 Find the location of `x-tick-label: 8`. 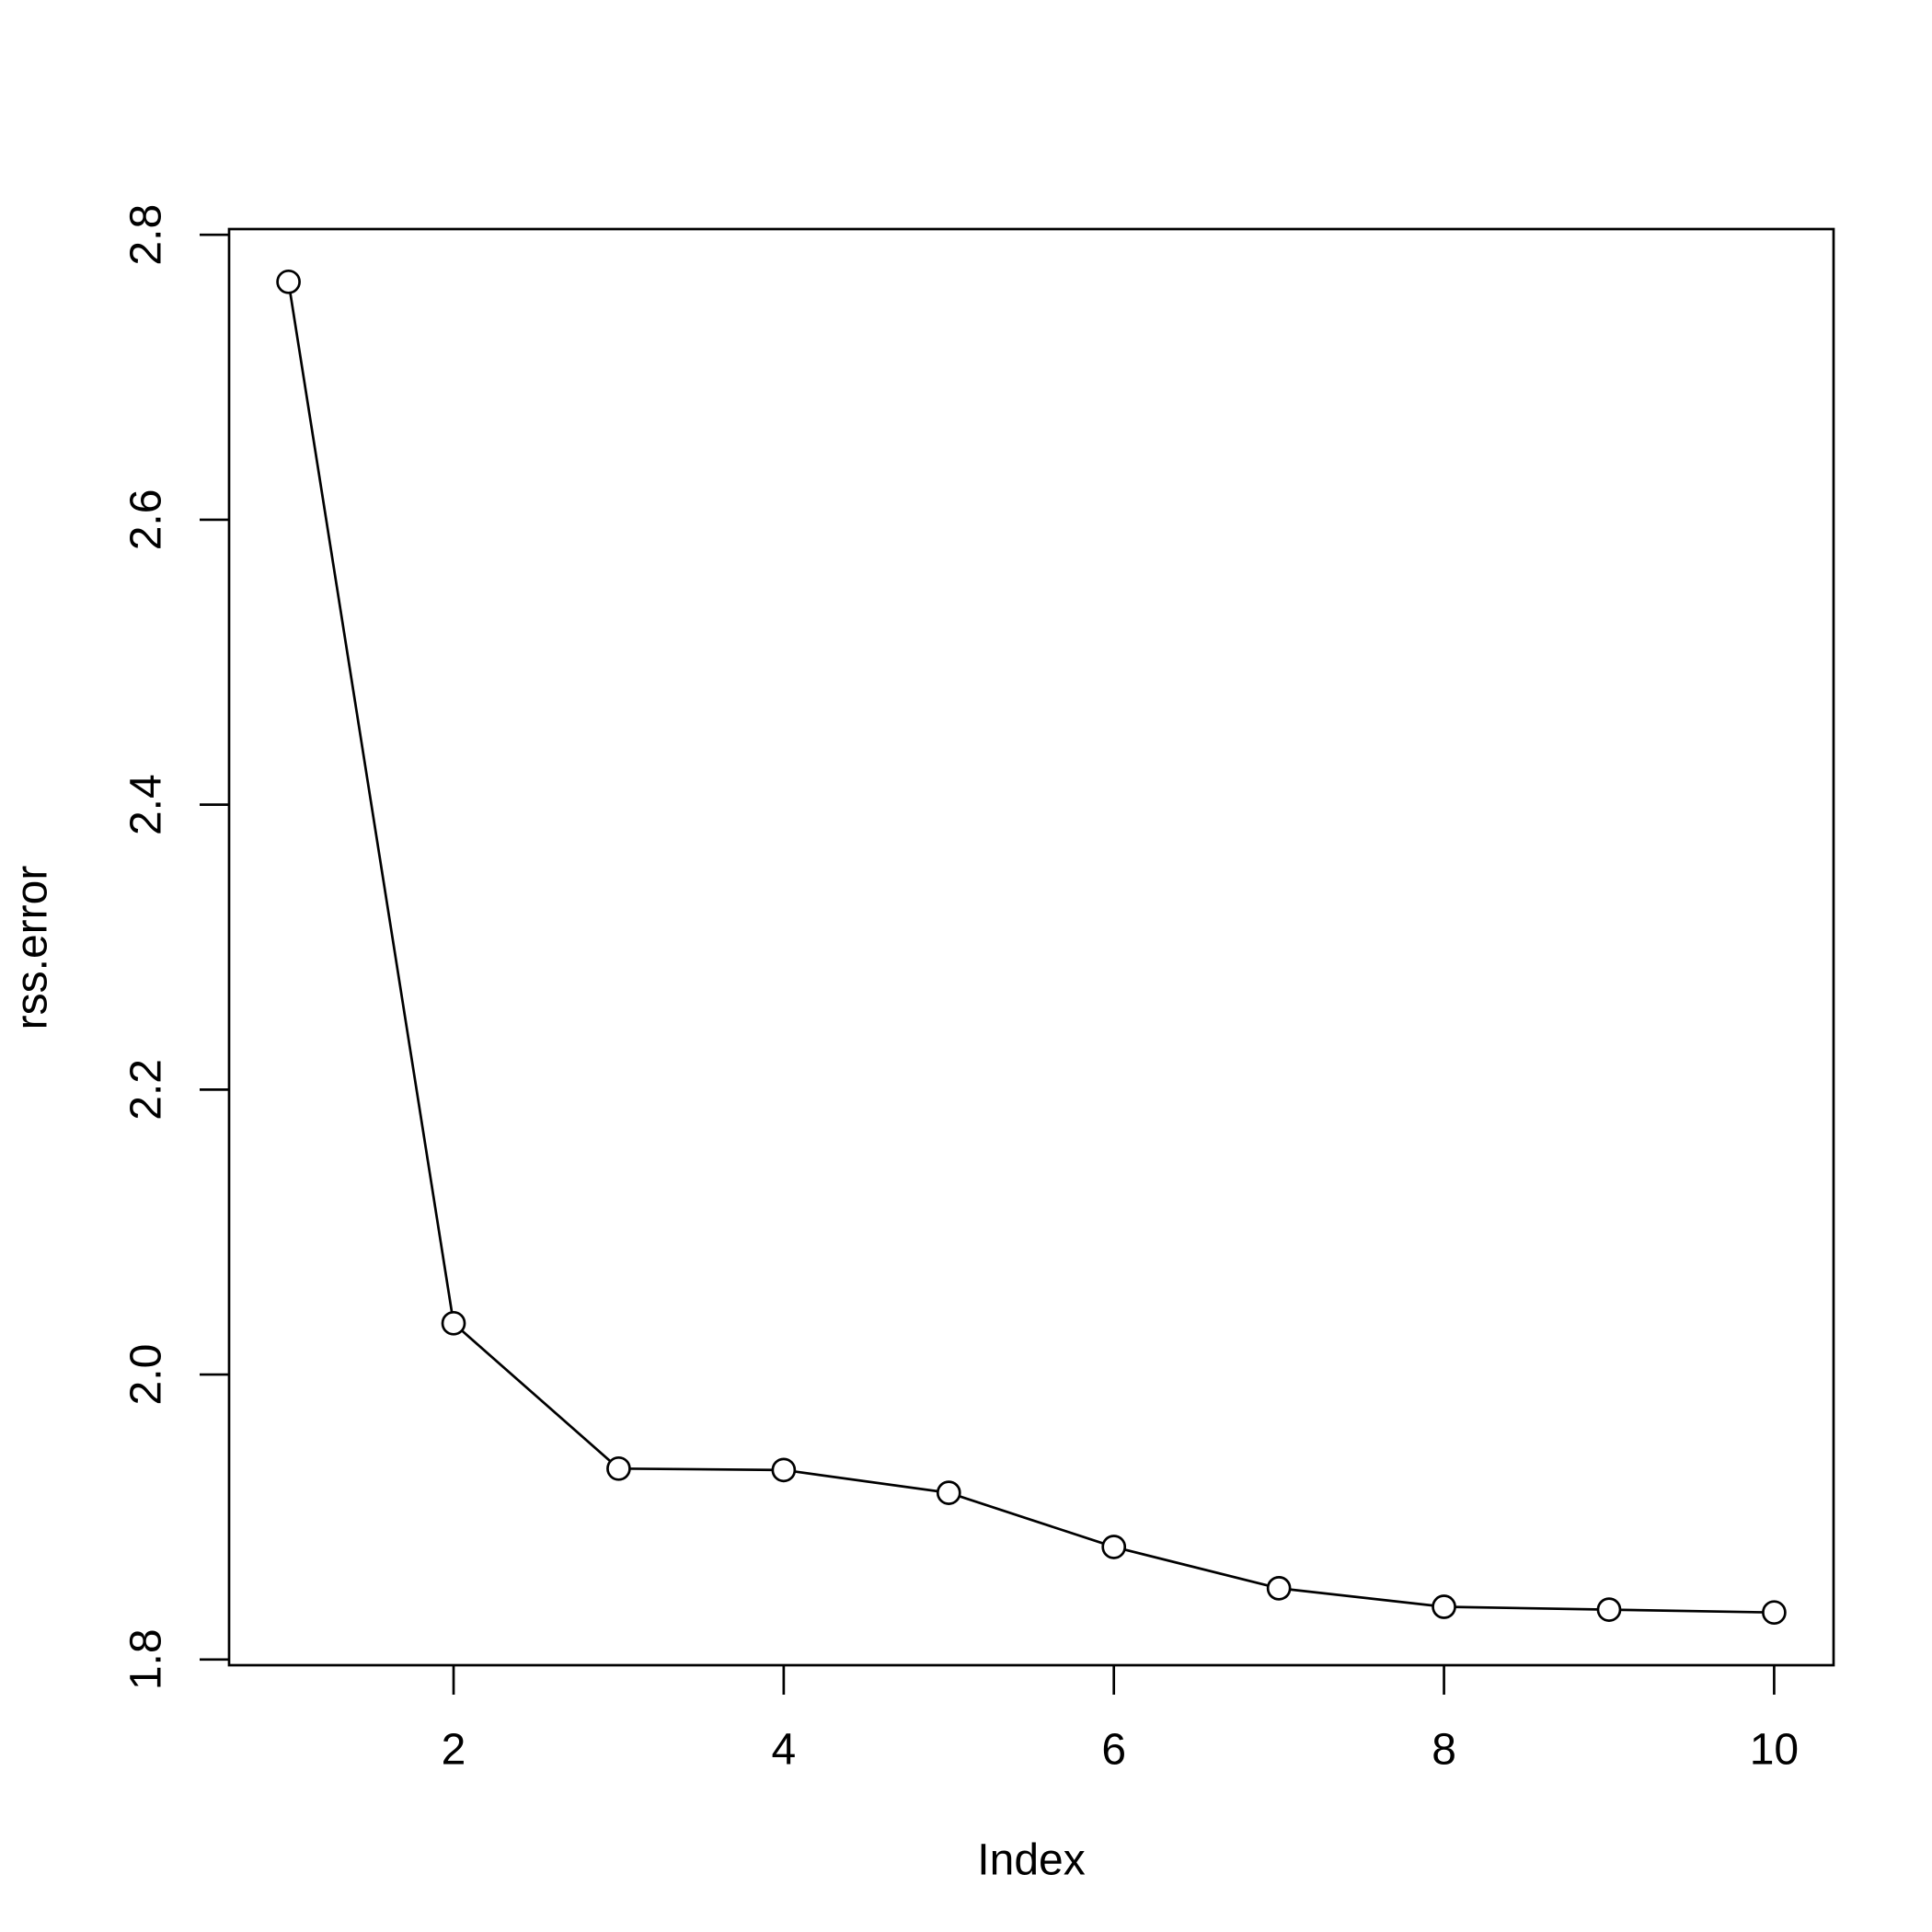

x-tick-label: 8 is located at coordinates (1444, 1750).